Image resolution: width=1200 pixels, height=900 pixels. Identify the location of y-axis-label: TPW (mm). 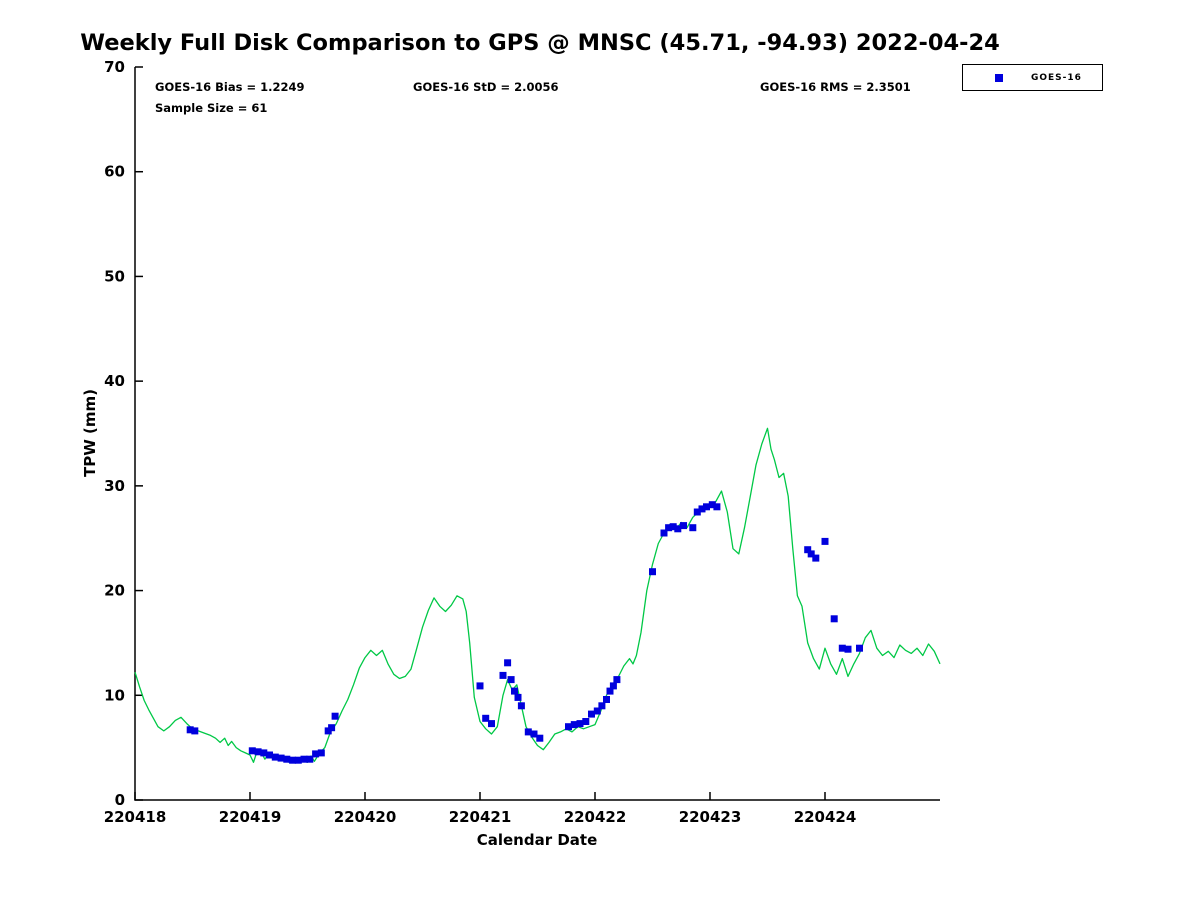
(90, 433).